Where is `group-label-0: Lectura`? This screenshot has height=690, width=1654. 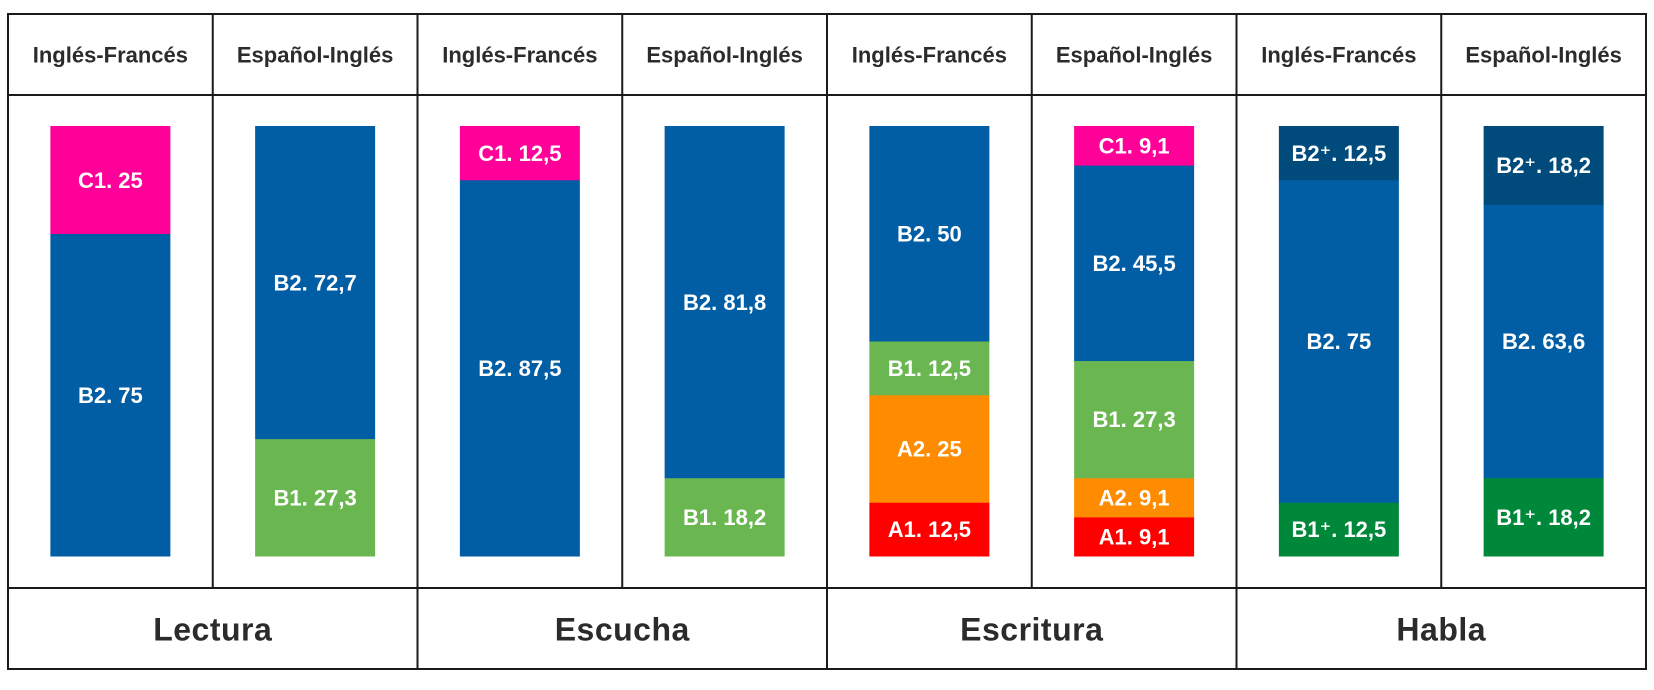
group-label-0: Lectura is located at coordinates (212, 630).